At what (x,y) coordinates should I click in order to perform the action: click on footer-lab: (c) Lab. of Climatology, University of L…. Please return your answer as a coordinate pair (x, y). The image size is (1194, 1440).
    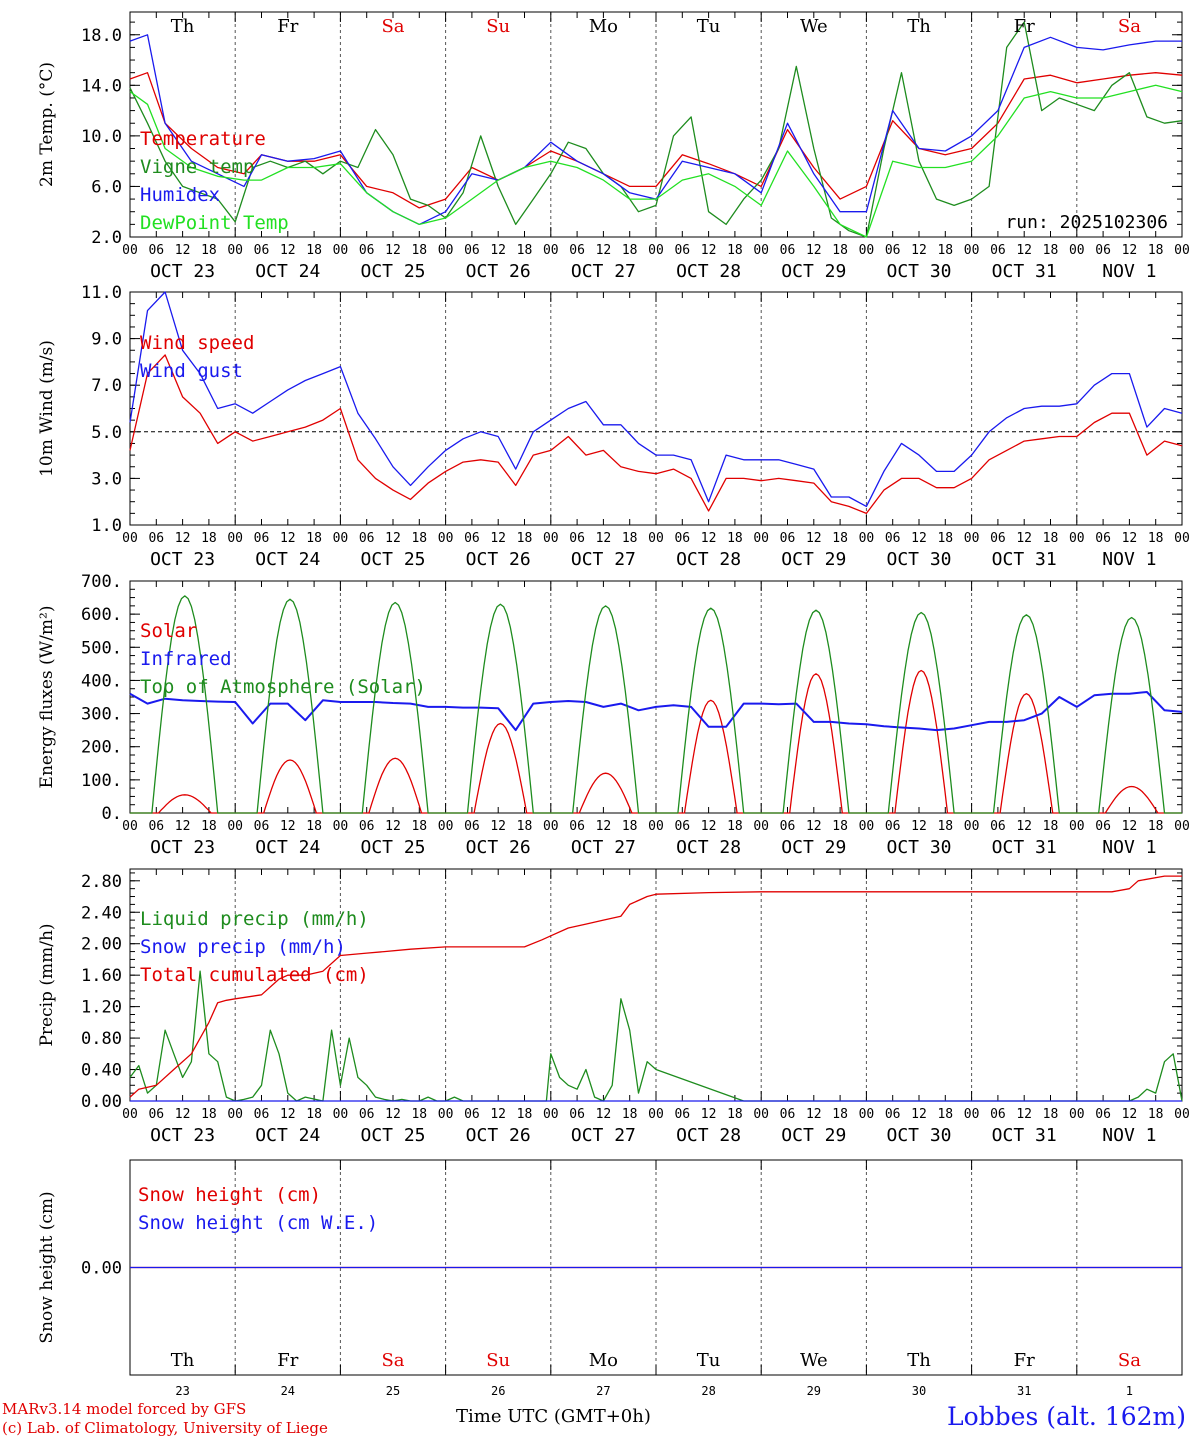
    Looking at the image, I should click on (165, 1428).